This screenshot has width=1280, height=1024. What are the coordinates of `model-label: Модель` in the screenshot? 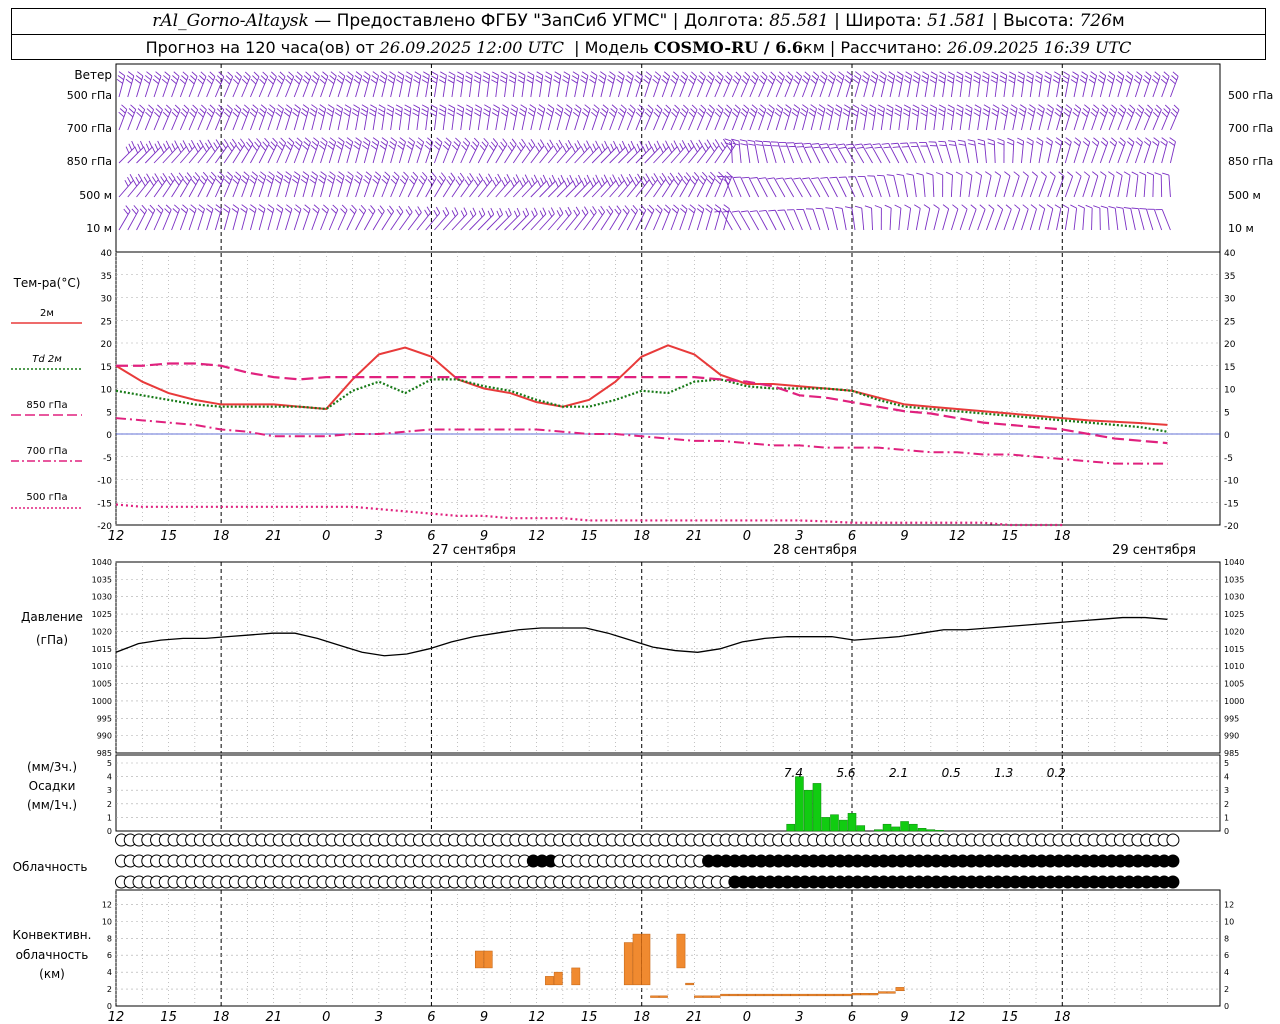 It's located at (616, 47).